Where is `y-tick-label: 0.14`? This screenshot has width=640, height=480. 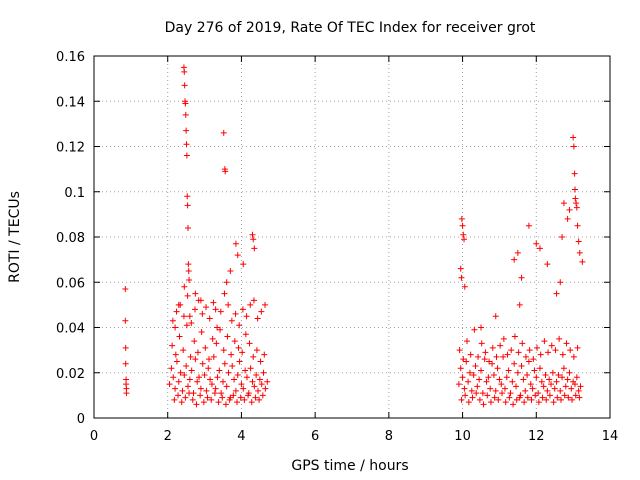
y-tick-label: 0.14 is located at coordinates (70, 102).